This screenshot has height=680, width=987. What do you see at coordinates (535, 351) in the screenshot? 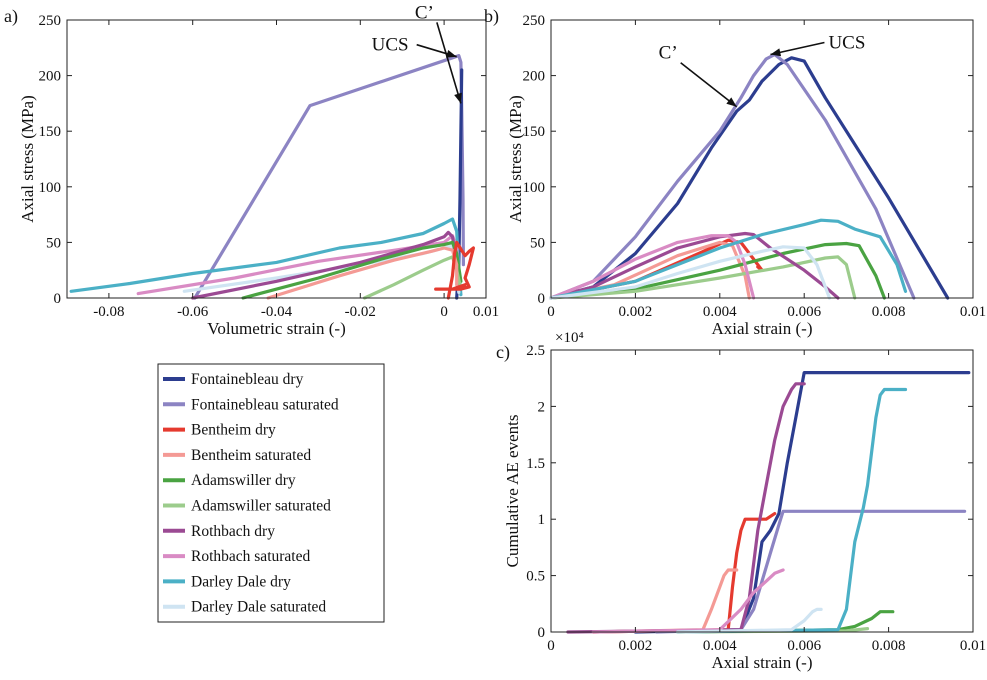
I see `y-tick-label: 2.5` at bounding box center [535, 351].